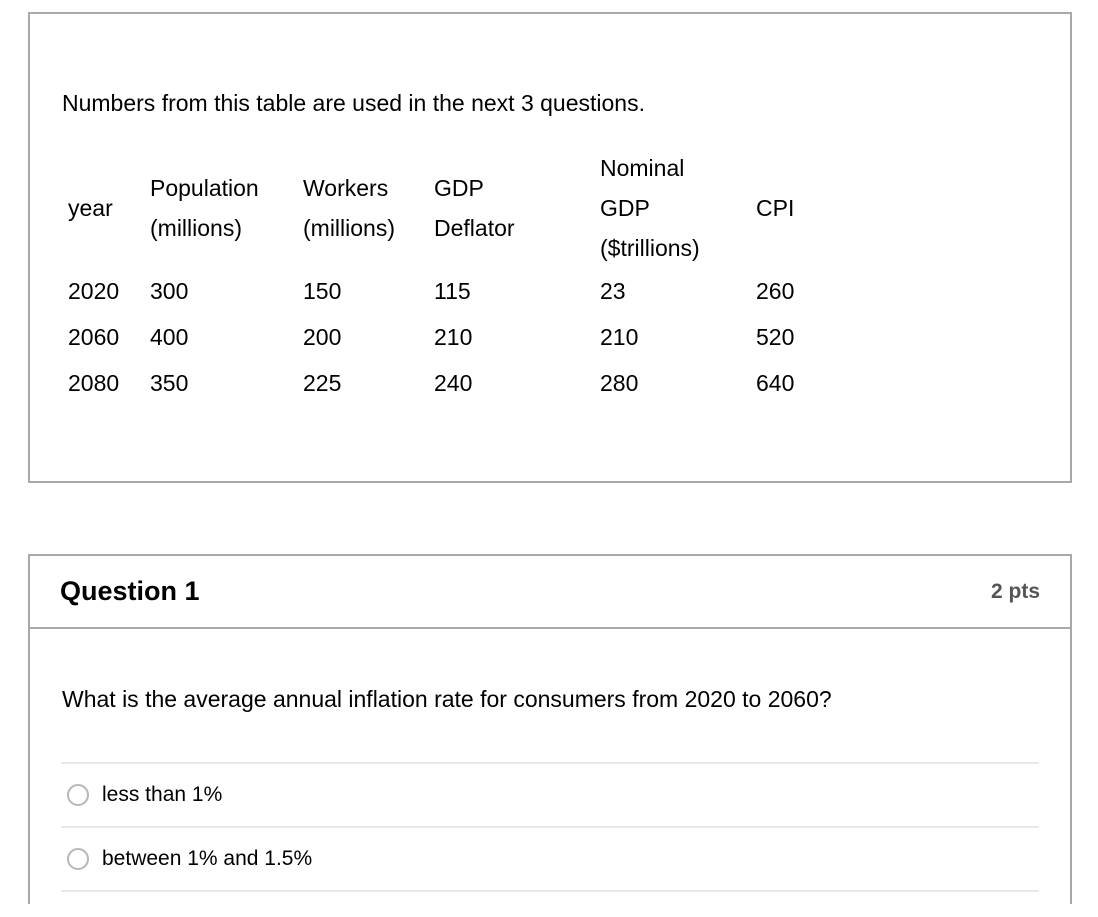  Describe the element at coordinates (322, 290) in the screenshot. I see `cell-workers: 150` at that location.